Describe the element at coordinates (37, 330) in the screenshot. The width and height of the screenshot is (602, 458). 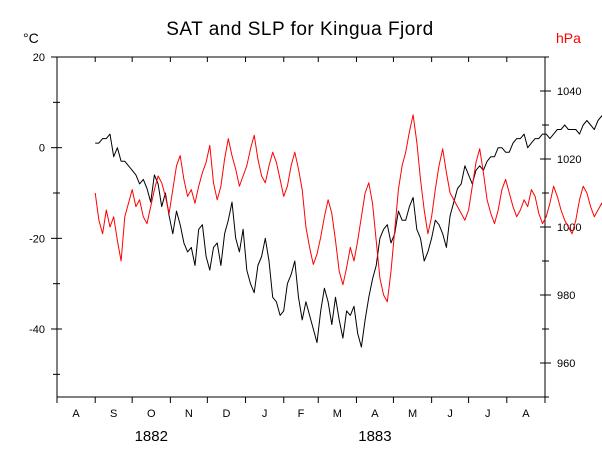
I see `left-tick-label: -40` at that location.